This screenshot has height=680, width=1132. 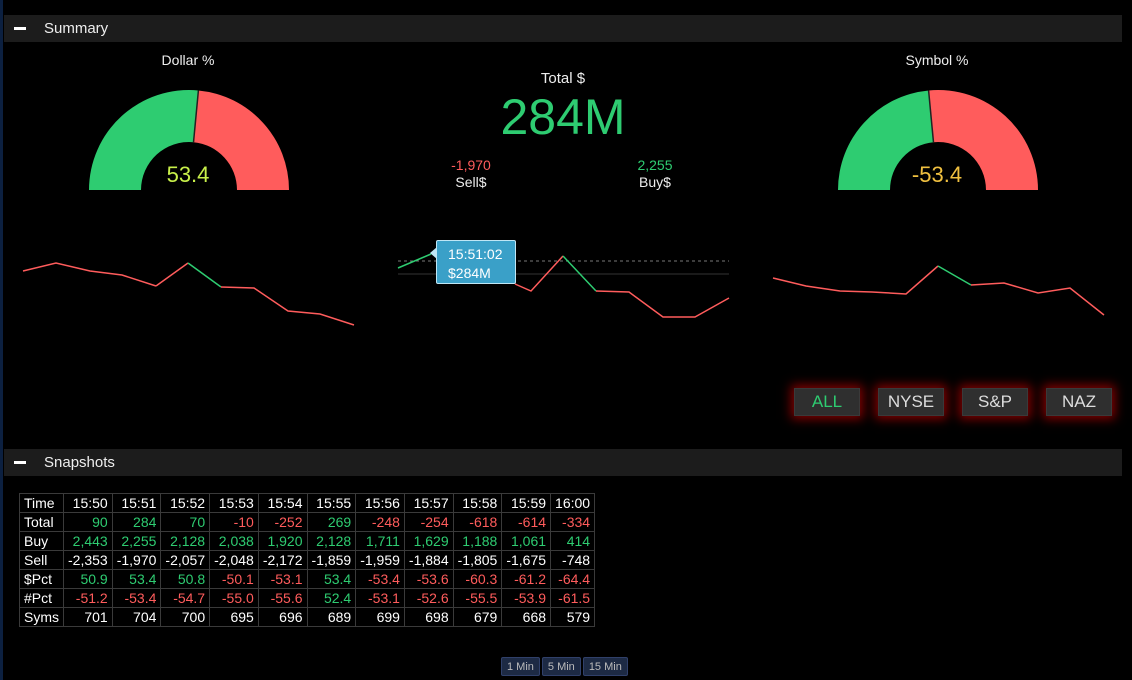 I want to click on time-header: 15:51, so click(x=136, y=503).